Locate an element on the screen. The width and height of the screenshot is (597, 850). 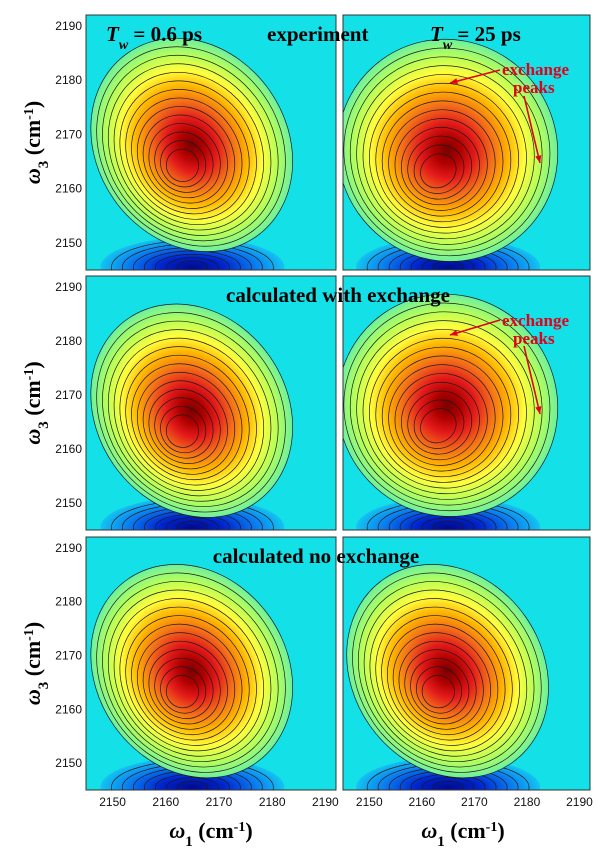
contour-panel-r3-c1 is located at coordinates (211, 663).